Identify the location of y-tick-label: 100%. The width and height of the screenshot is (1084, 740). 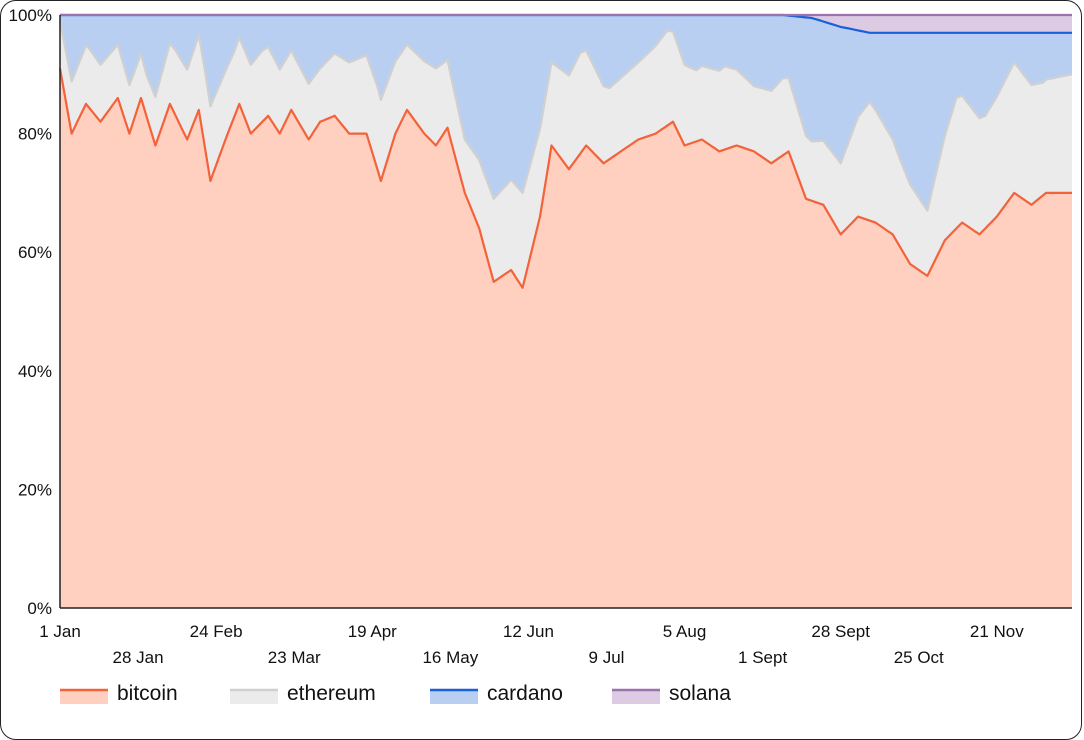
(30, 15).